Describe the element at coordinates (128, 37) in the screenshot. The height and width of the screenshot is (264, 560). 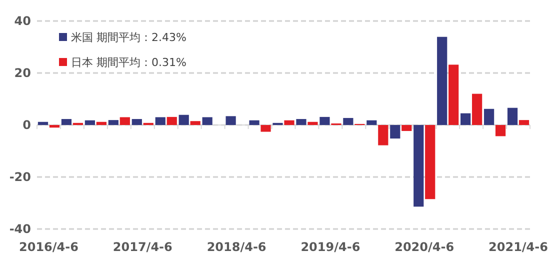
I see `legend-label: 米国 期間平均：2.43%` at that location.